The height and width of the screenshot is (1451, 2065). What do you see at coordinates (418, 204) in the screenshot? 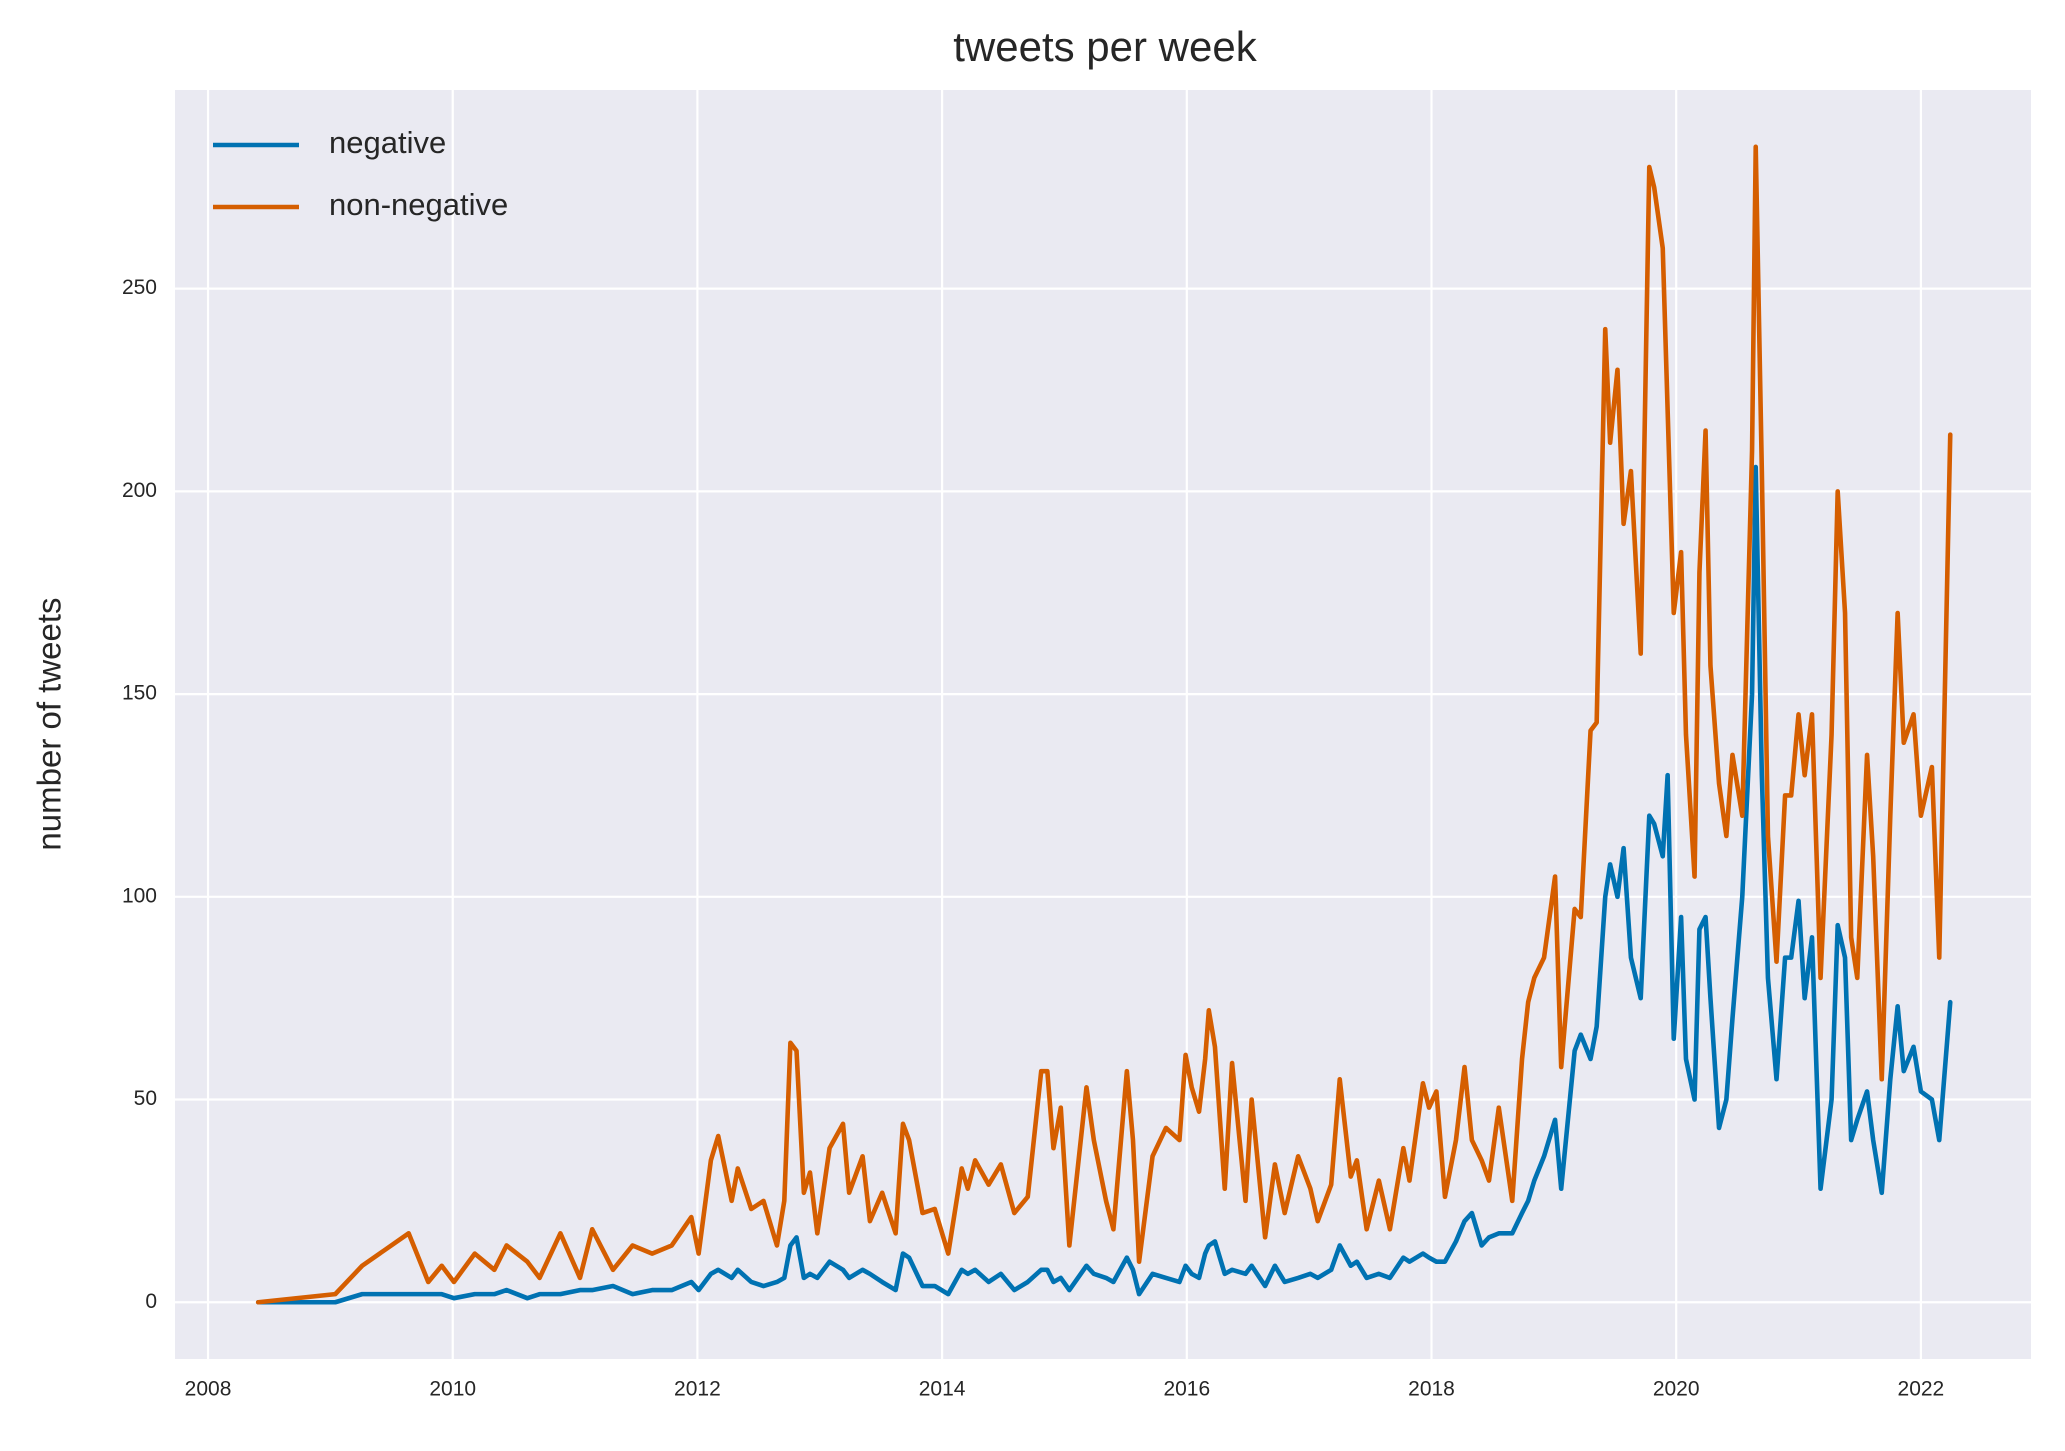
I see `legend-label: non-negative` at bounding box center [418, 204].